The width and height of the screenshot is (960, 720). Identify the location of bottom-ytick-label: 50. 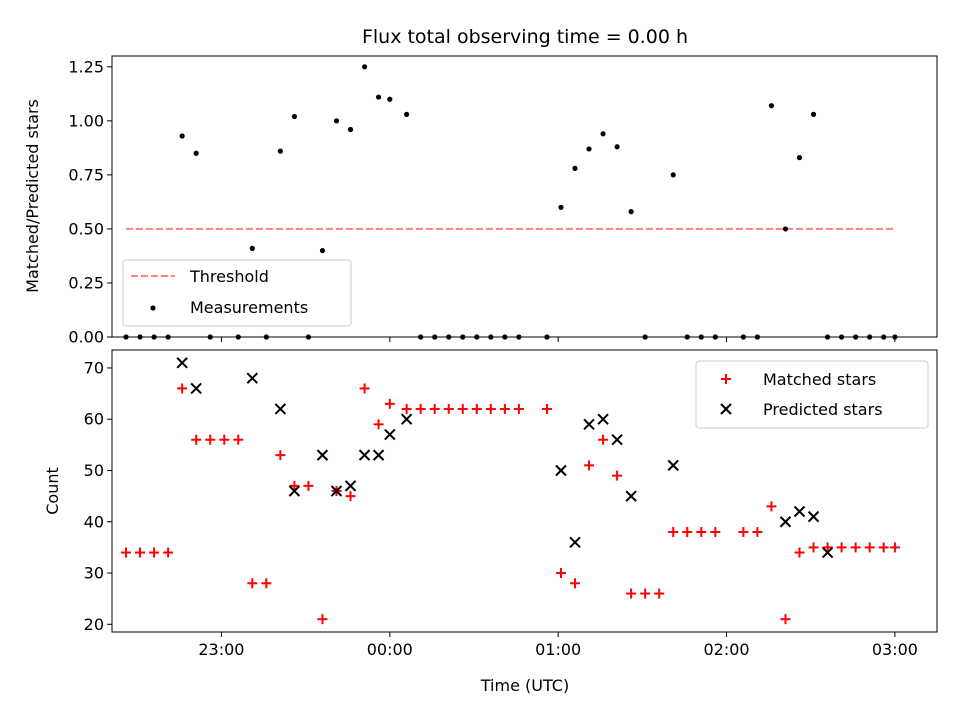
(94, 470).